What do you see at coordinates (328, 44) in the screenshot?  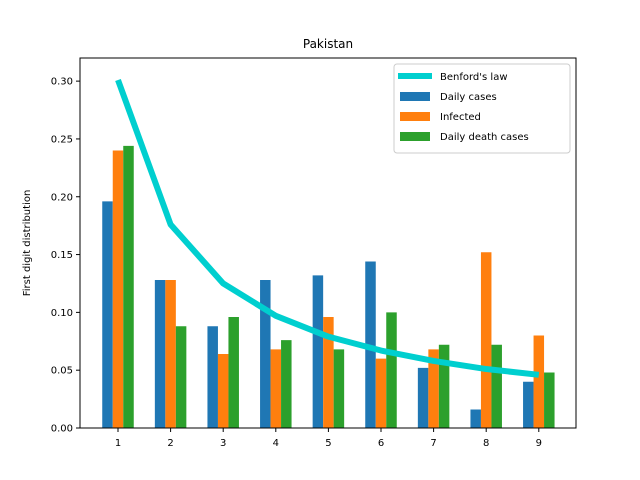 I see `chart-title: Pakistan` at bounding box center [328, 44].